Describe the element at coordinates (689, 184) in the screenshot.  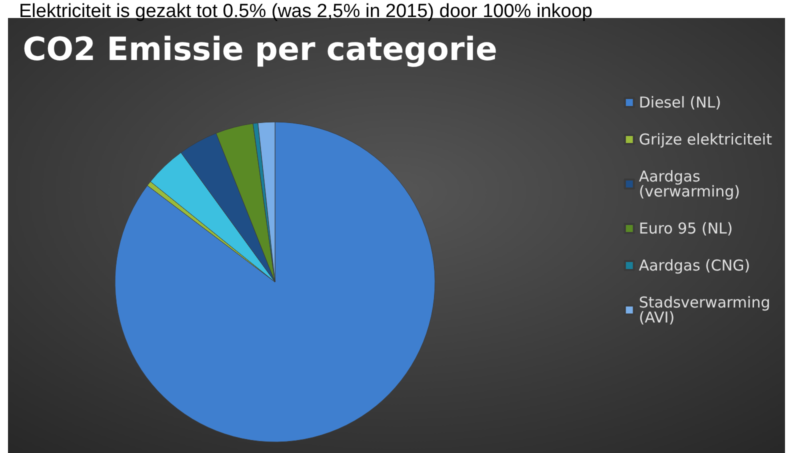
I see `legend-label: Aardgas (verwarming)` at that location.